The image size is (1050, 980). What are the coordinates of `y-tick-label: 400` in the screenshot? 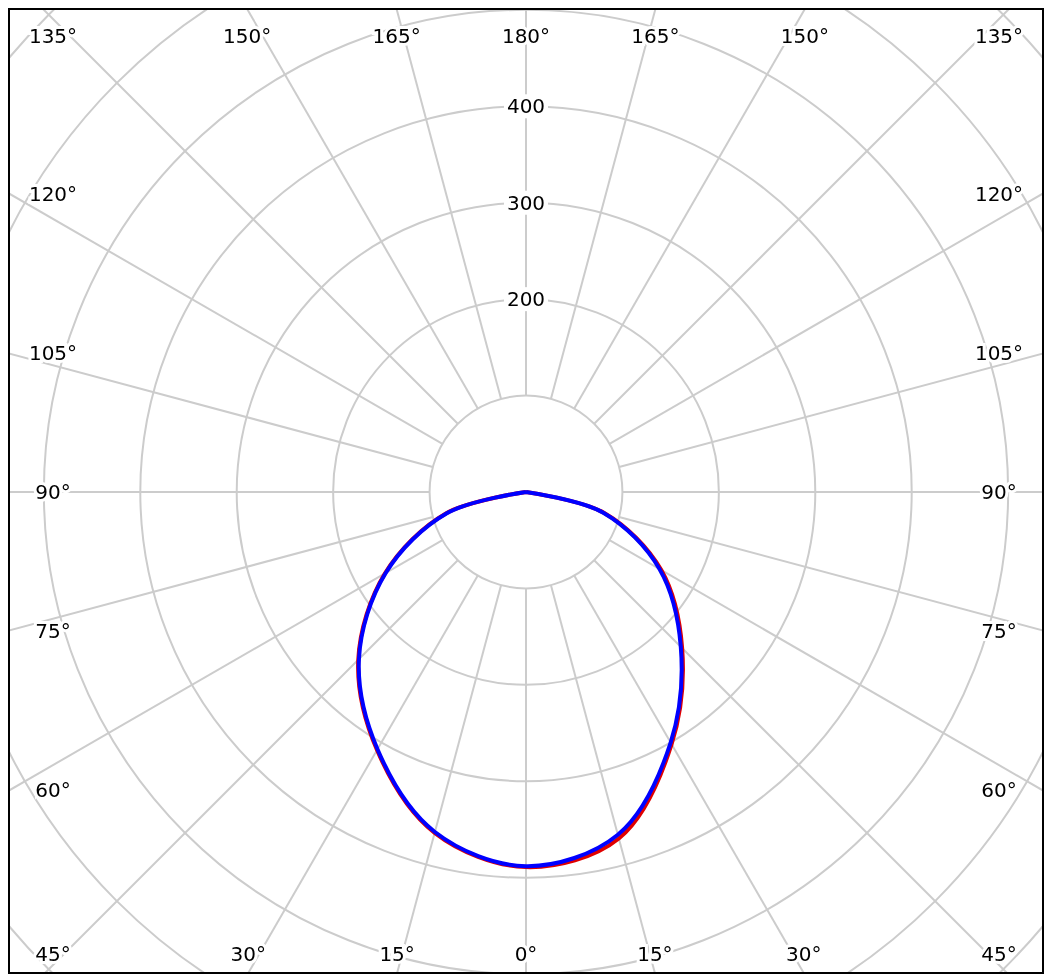 It's located at (526, 106).